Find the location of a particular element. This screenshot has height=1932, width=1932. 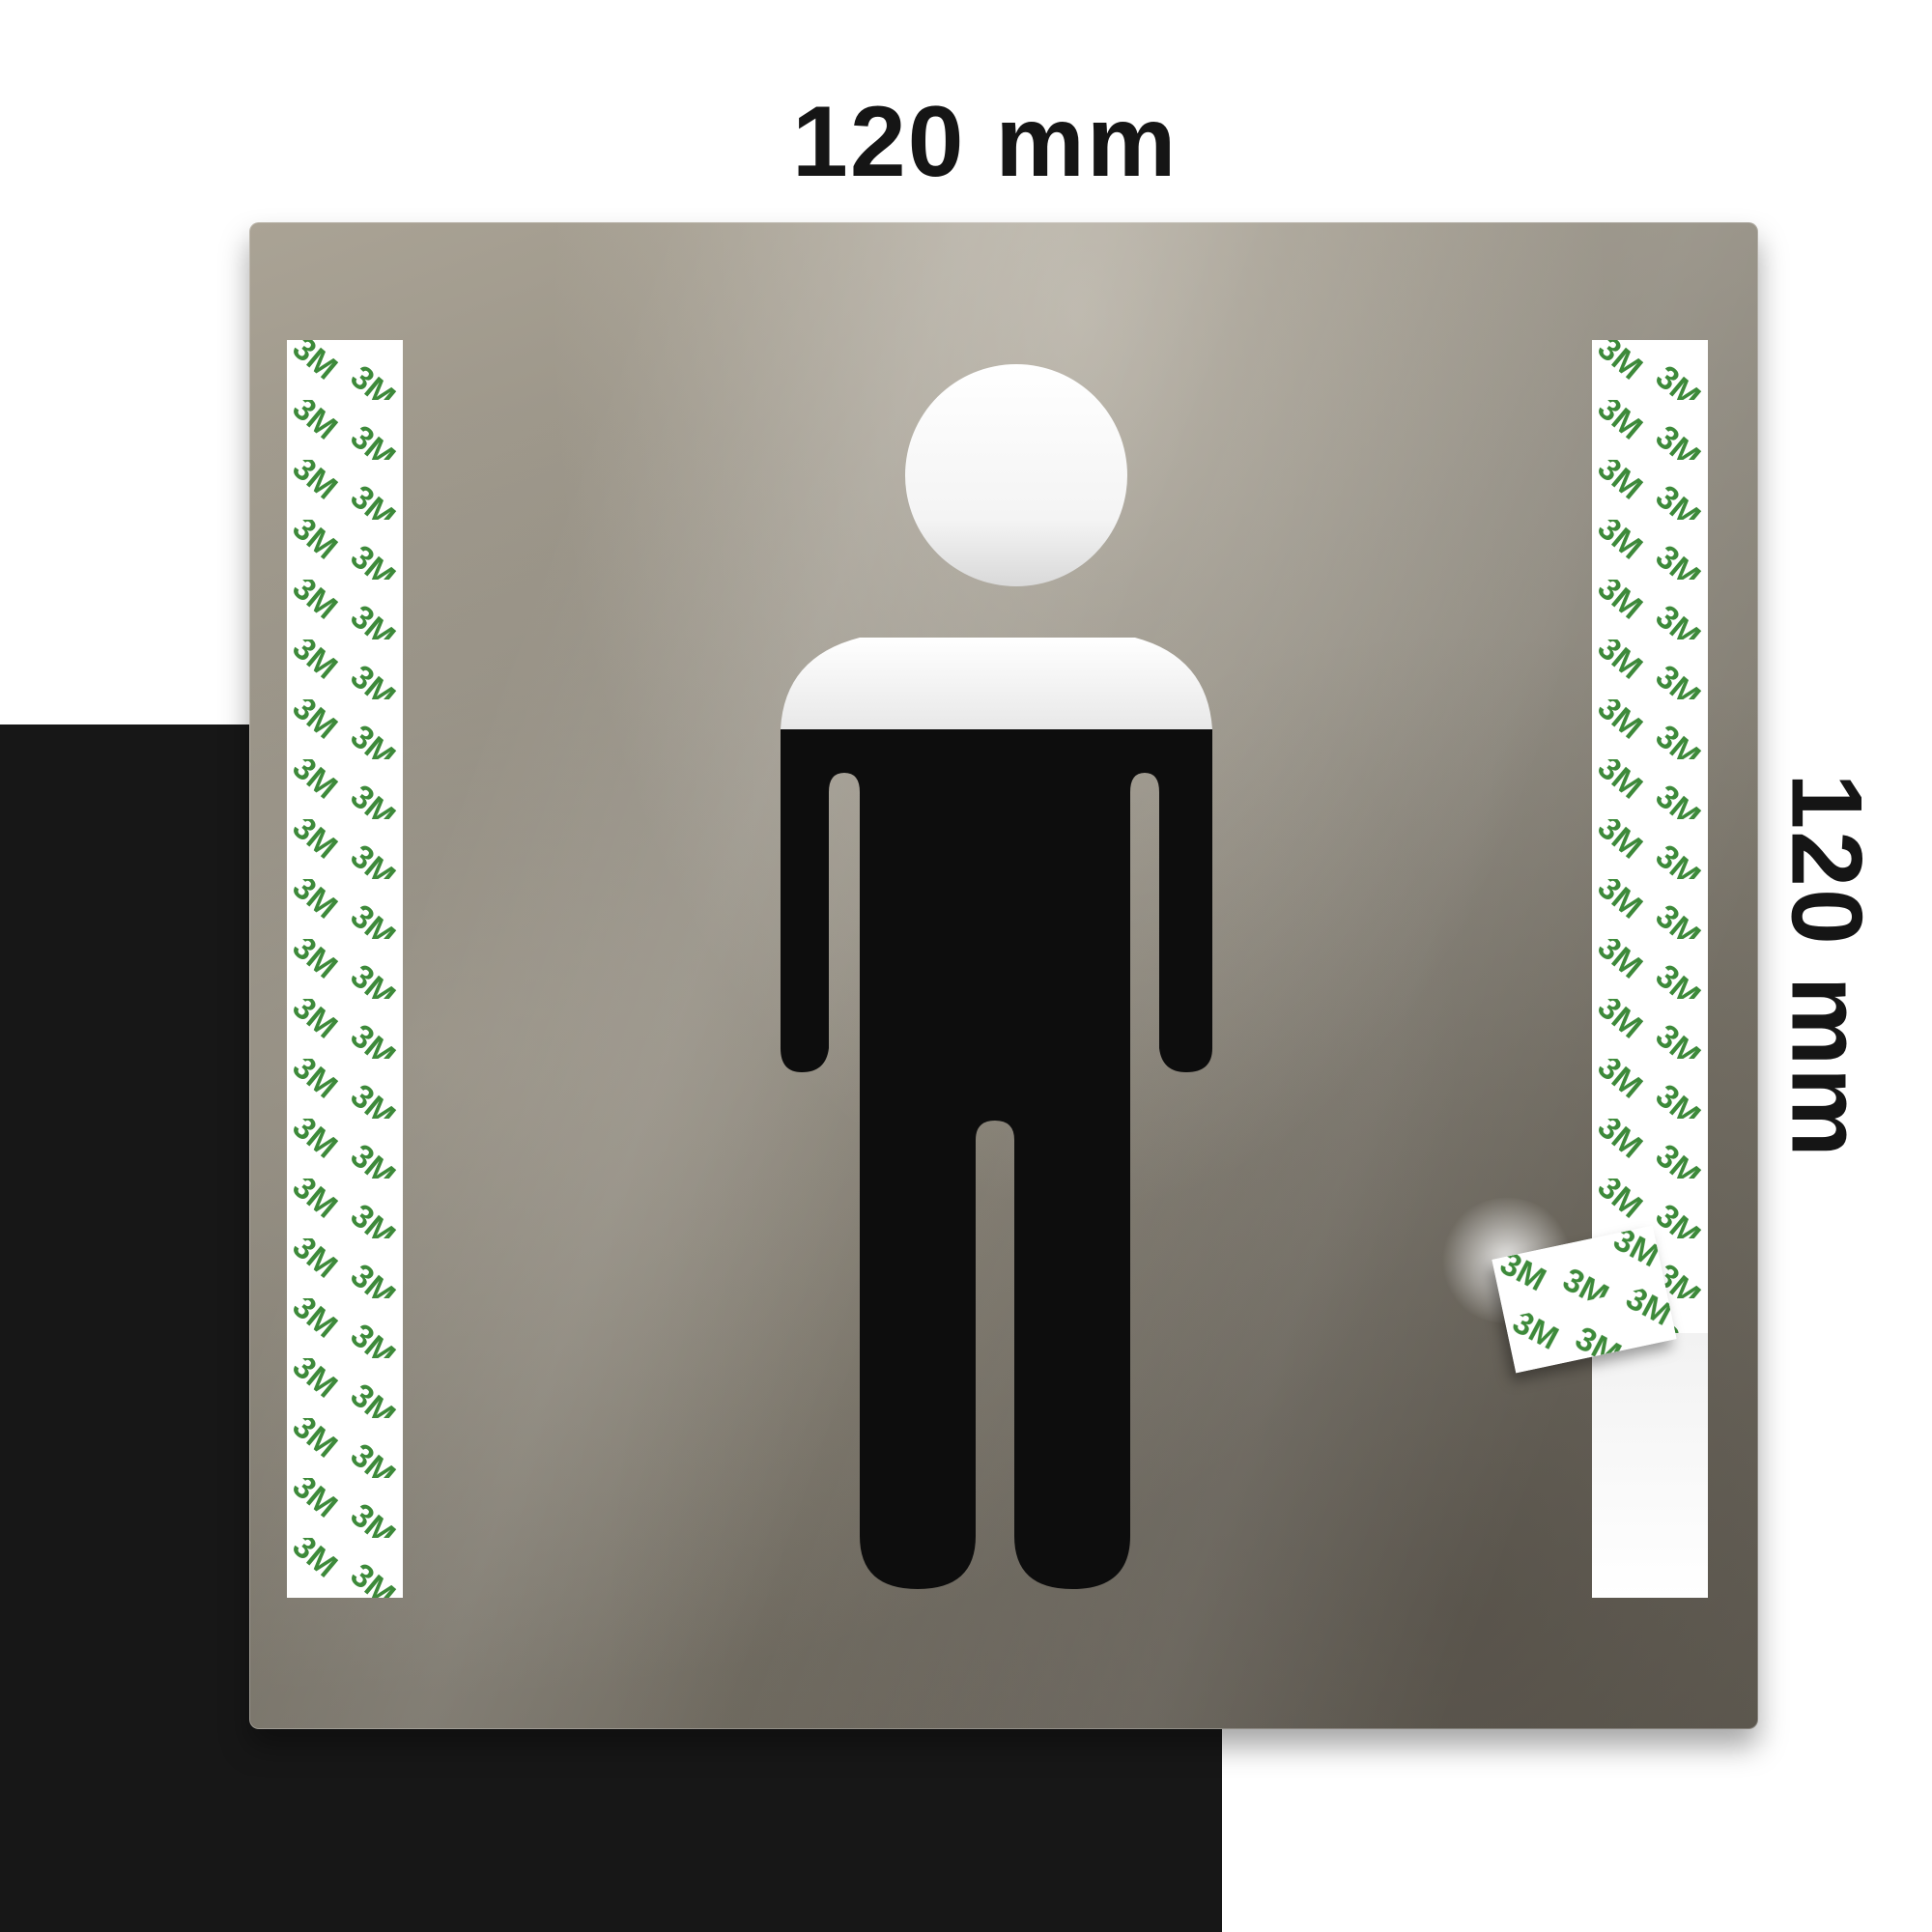

exposed-adhesive-strip is located at coordinates (1650, 1465).